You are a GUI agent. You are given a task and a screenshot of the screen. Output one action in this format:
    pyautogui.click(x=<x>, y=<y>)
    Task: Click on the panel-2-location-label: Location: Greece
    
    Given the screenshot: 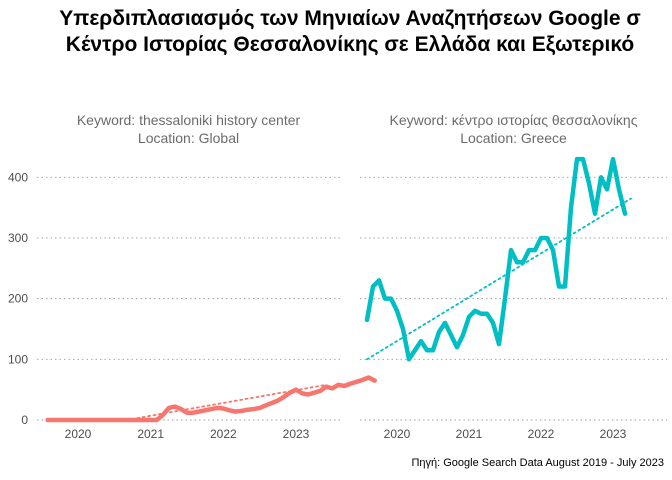 What is the action you would take?
    pyautogui.click(x=513, y=138)
    